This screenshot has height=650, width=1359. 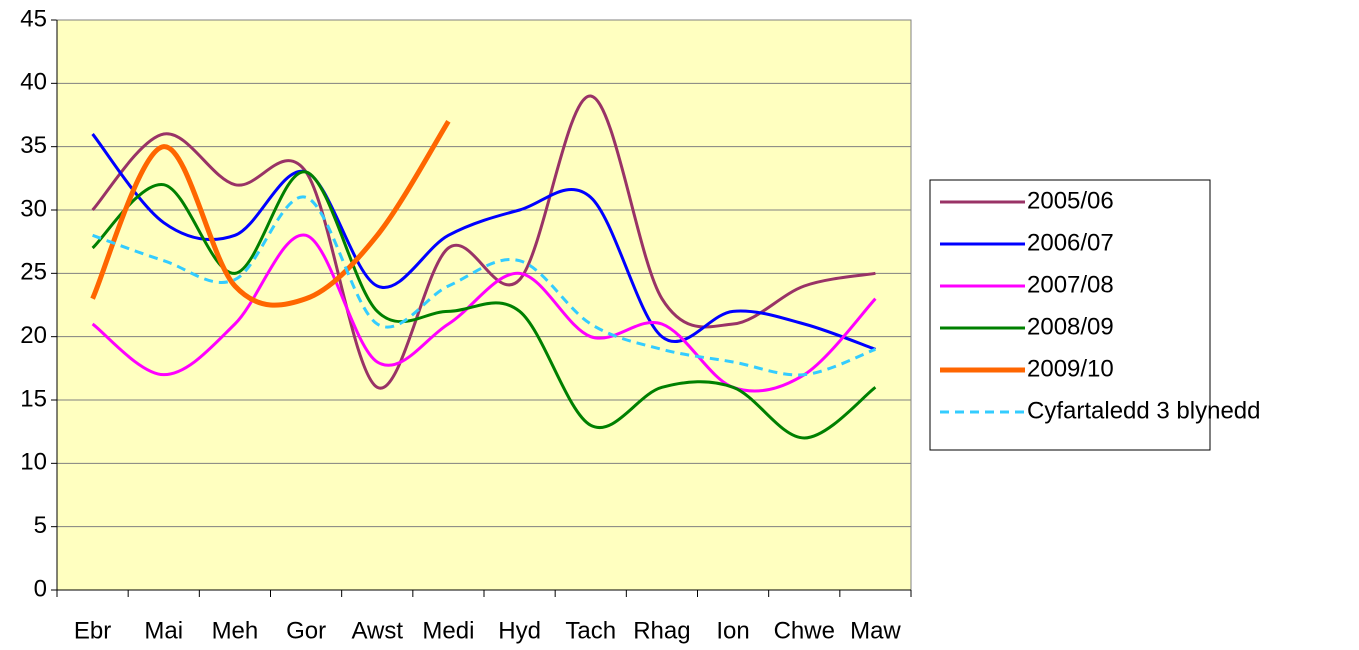 I want to click on legend-label: 2006/07, so click(x=1070, y=242).